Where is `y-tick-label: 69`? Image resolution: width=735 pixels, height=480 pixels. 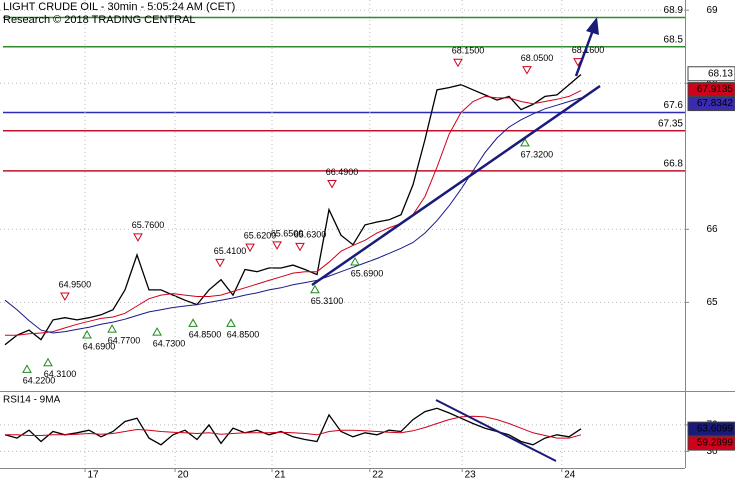
y-tick-label: 69 is located at coordinates (712, 10).